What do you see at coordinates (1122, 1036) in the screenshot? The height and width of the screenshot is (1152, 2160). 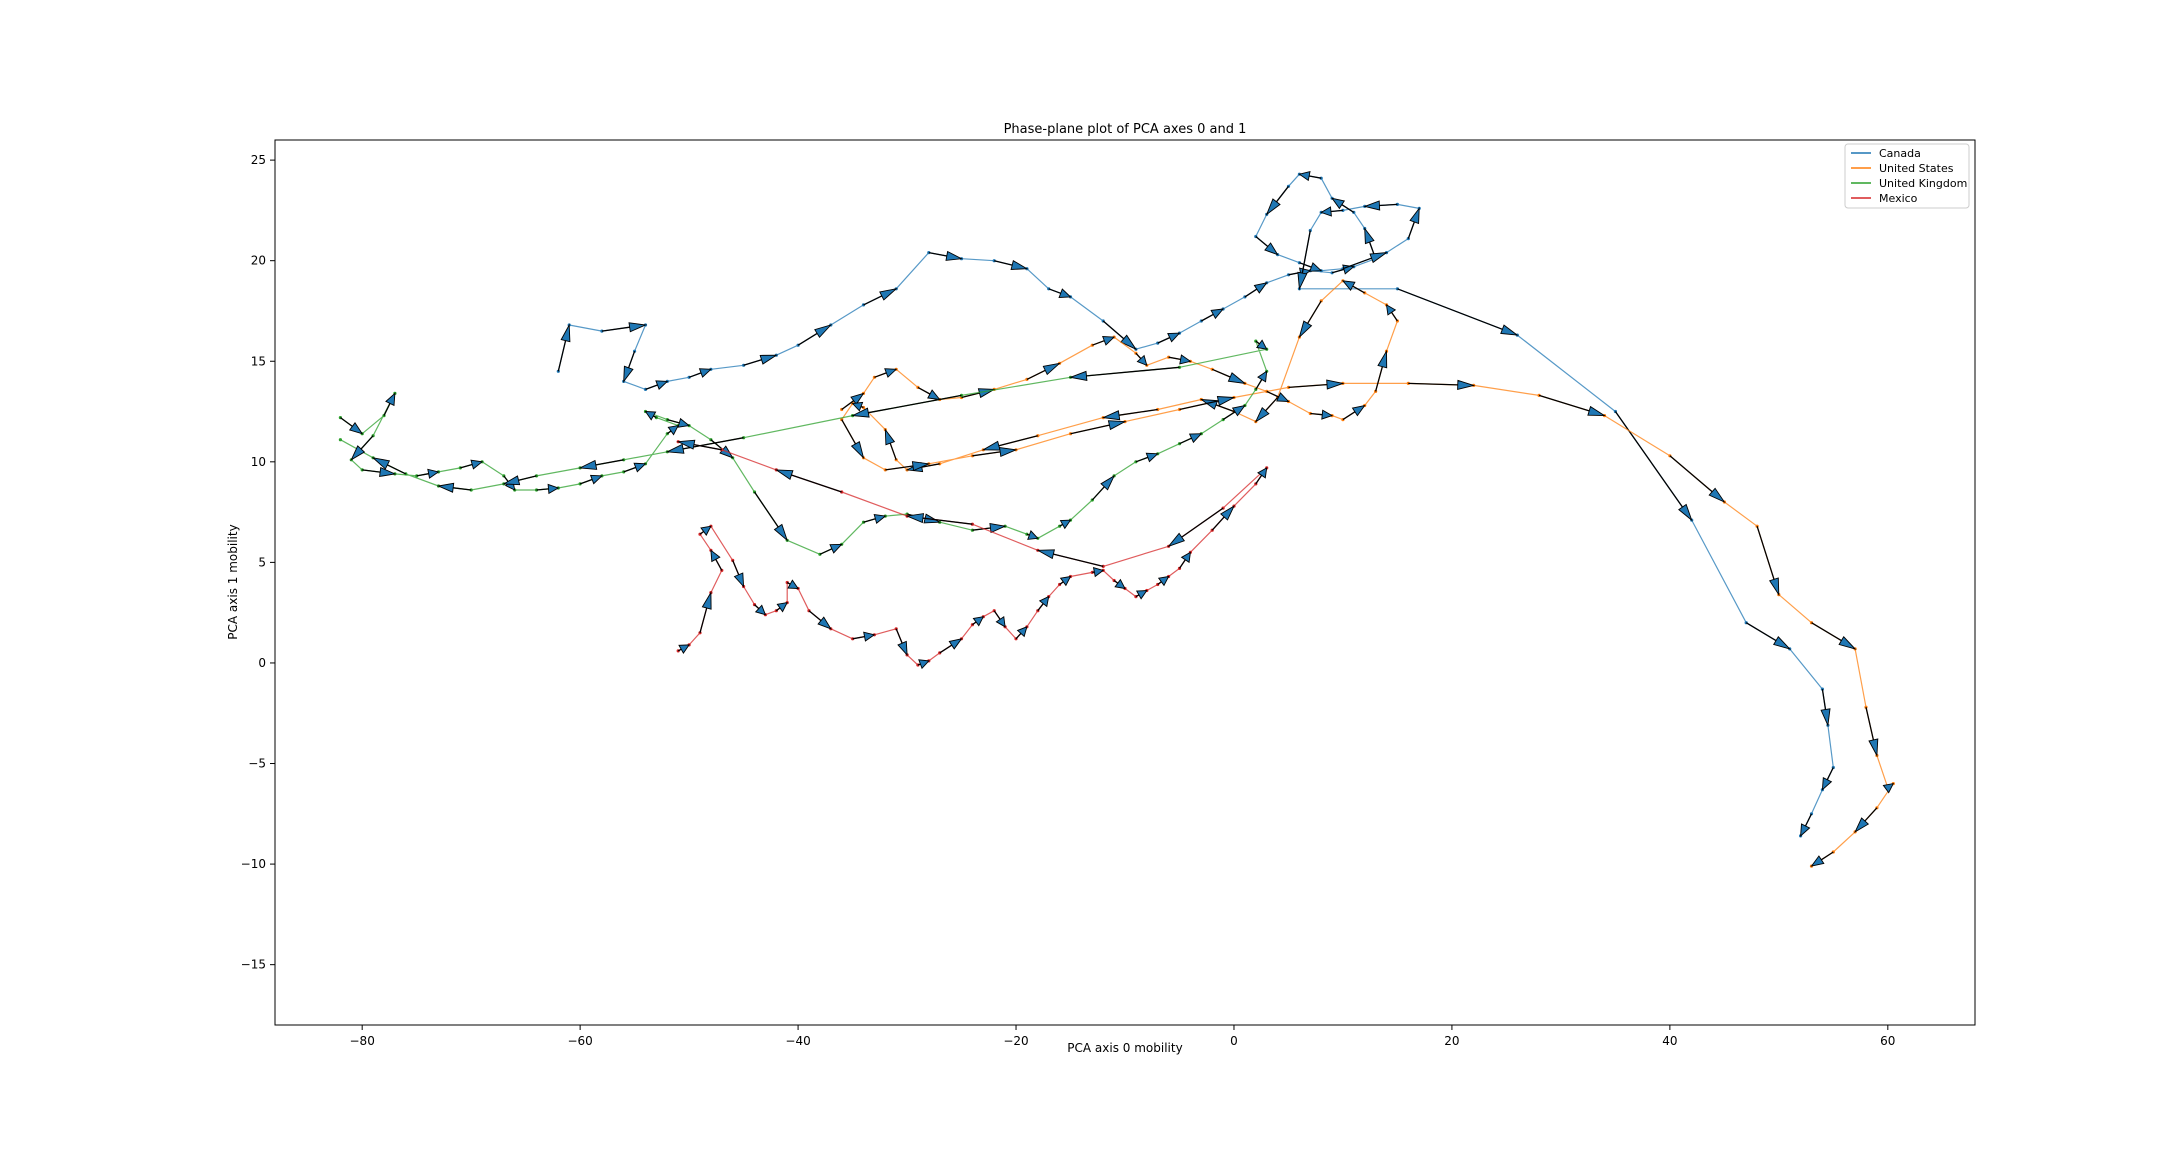 I see `x-axis: −80 −60 −40 −20 0 20 40 60` at bounding box center [1122, 1036].